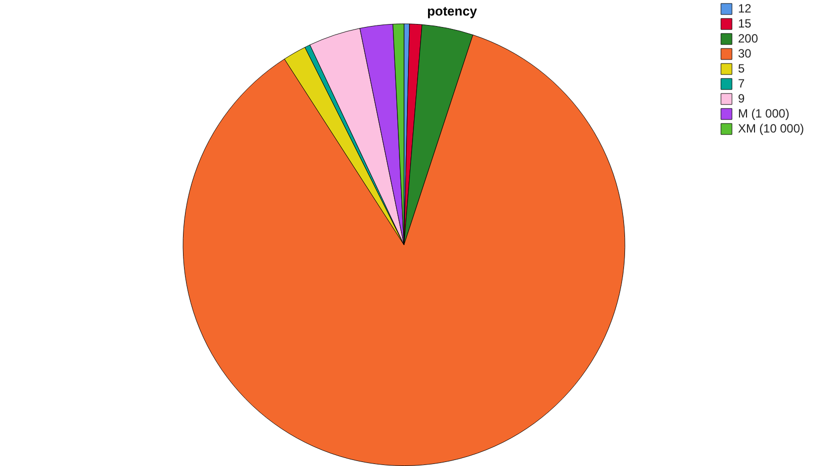 The height and width of the screenshot is (466, 814). What do you see at coordinates (771, 128) in the screenshot?
I see `legend-label: XM (10 000)` at bounding box center [771, 128].